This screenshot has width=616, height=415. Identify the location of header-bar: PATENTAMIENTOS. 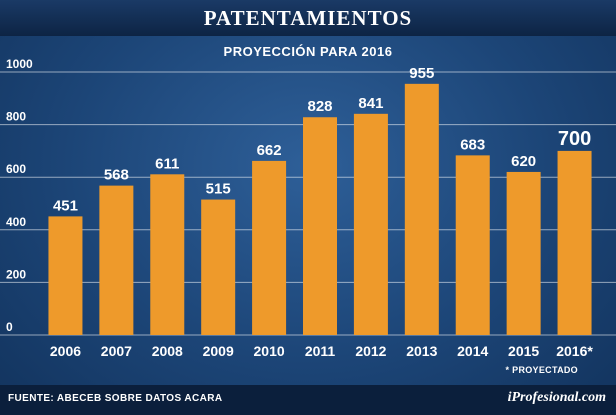
(308, 18).